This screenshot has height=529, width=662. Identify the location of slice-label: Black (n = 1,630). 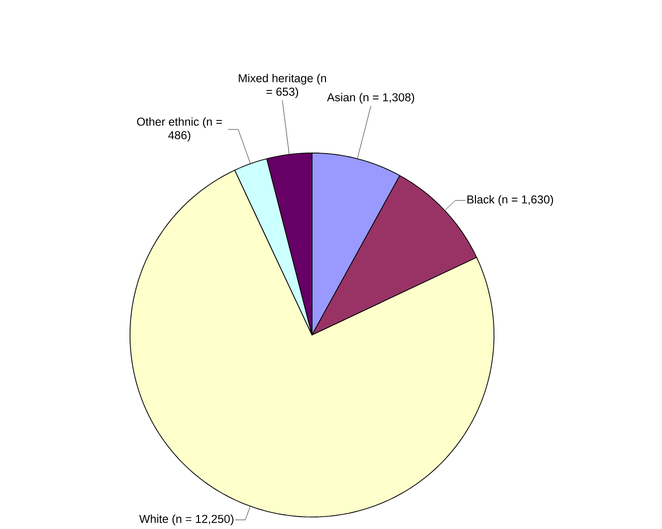
(510, 200).